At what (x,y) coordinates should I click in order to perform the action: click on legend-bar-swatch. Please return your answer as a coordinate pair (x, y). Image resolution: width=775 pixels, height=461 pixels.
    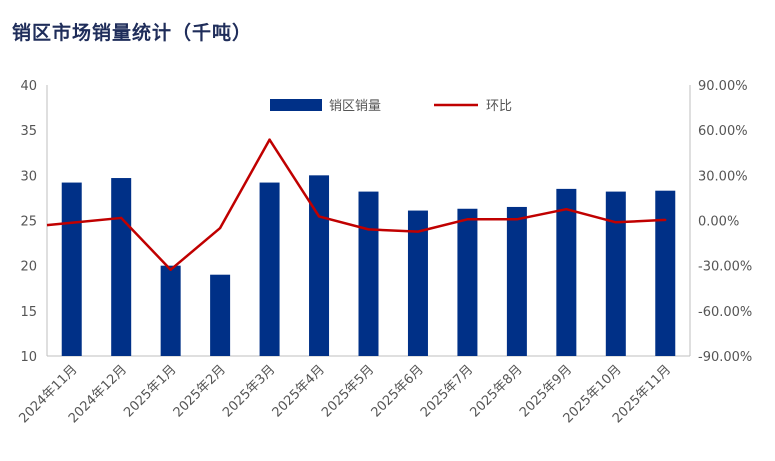
    Looking at the image, I should click on (296, 105).